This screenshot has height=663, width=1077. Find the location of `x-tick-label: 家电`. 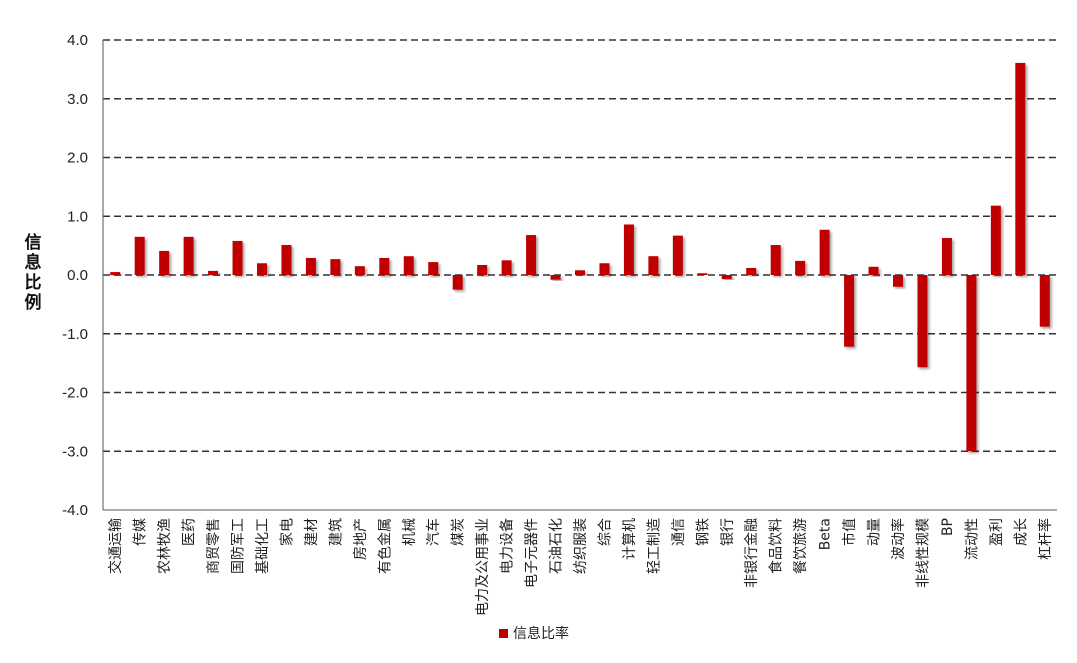

x-tick-label: 家电 is located at coordinates (286, 532).